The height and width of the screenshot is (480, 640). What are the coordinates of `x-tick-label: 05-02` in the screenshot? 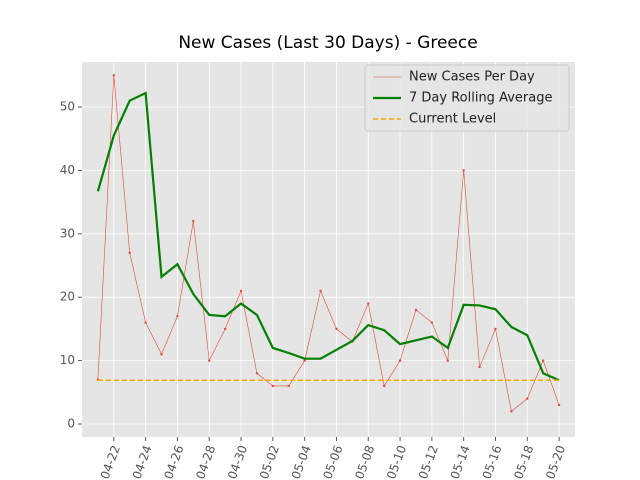 It's located at (269, 461).